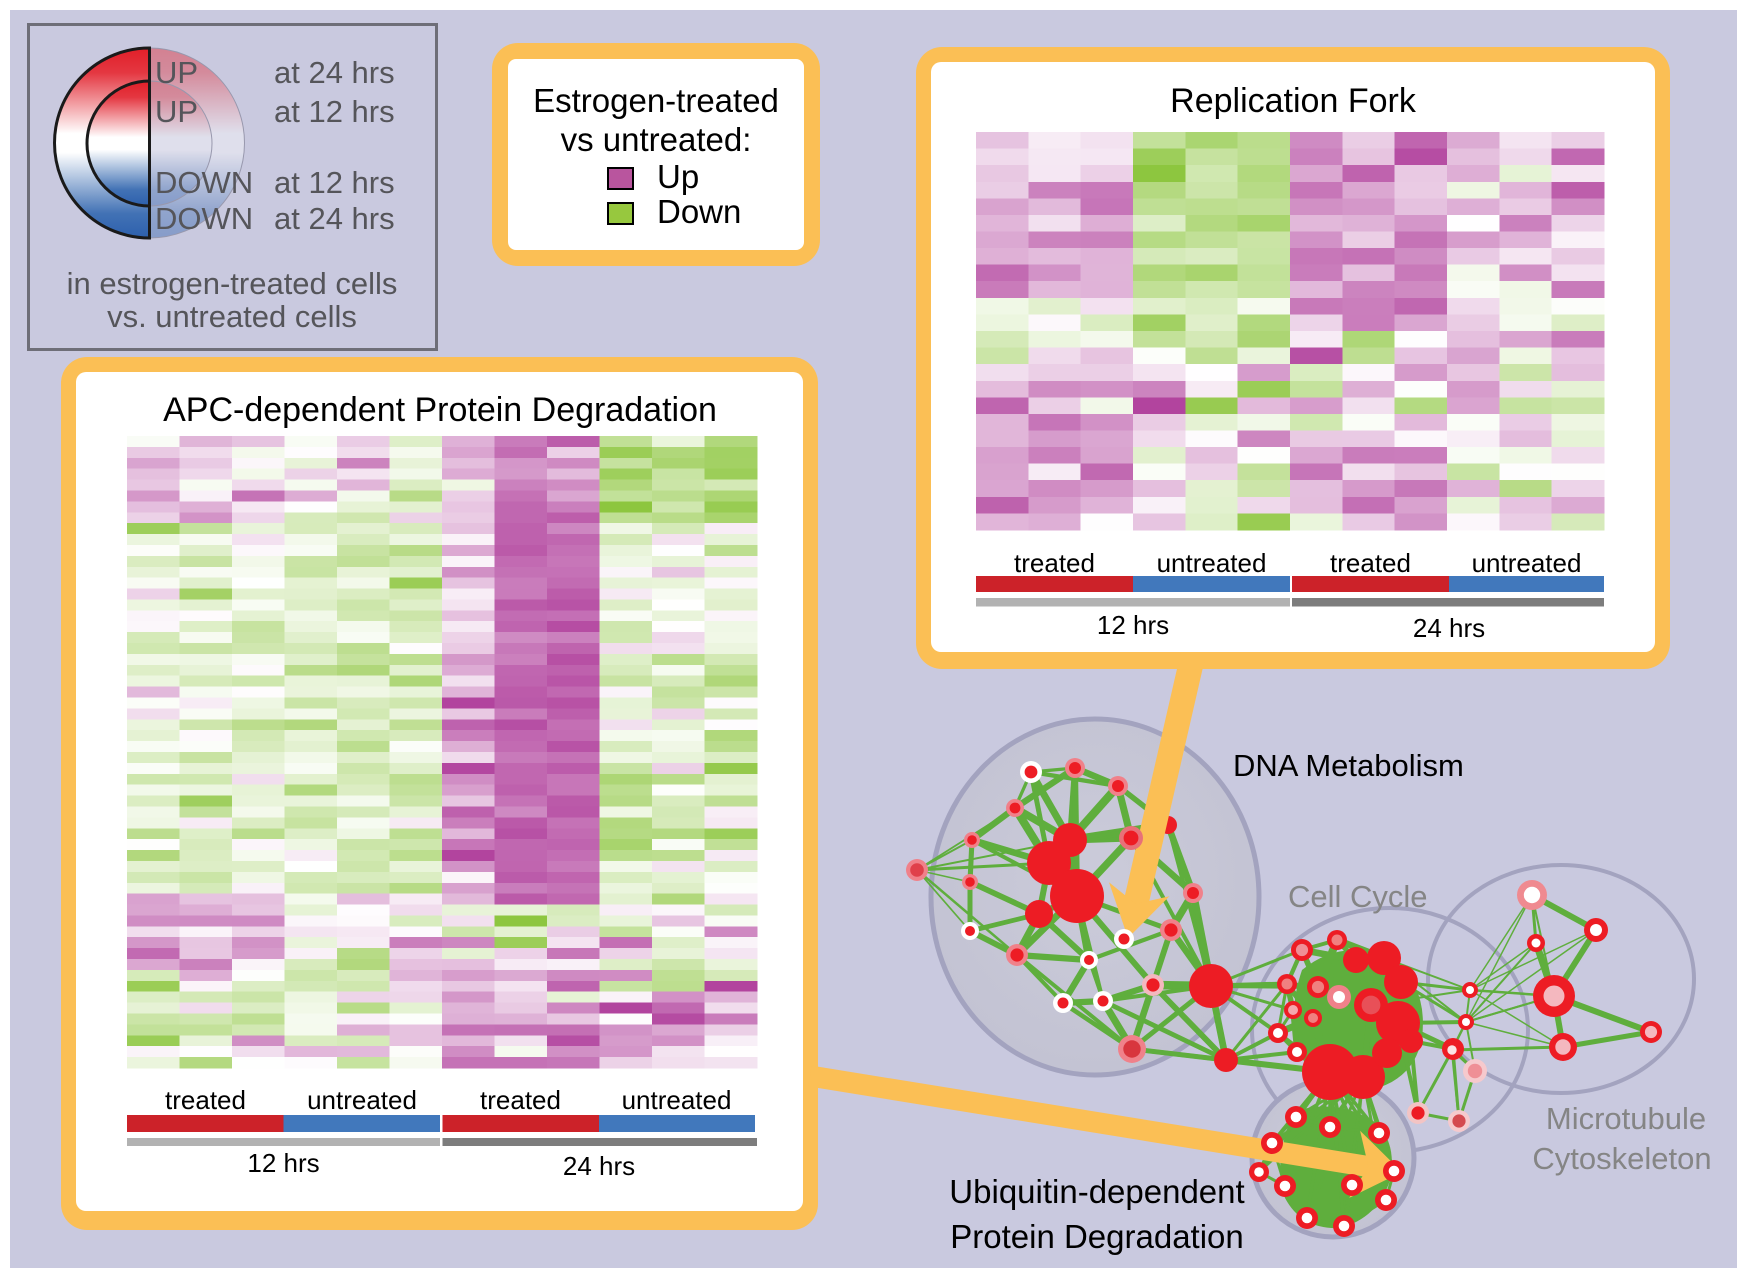  What do you see at coordinates (1097, 1236) in the screenshot?
I see `svg-text: Protein Degradation` at bounding box center [1097, 1236].